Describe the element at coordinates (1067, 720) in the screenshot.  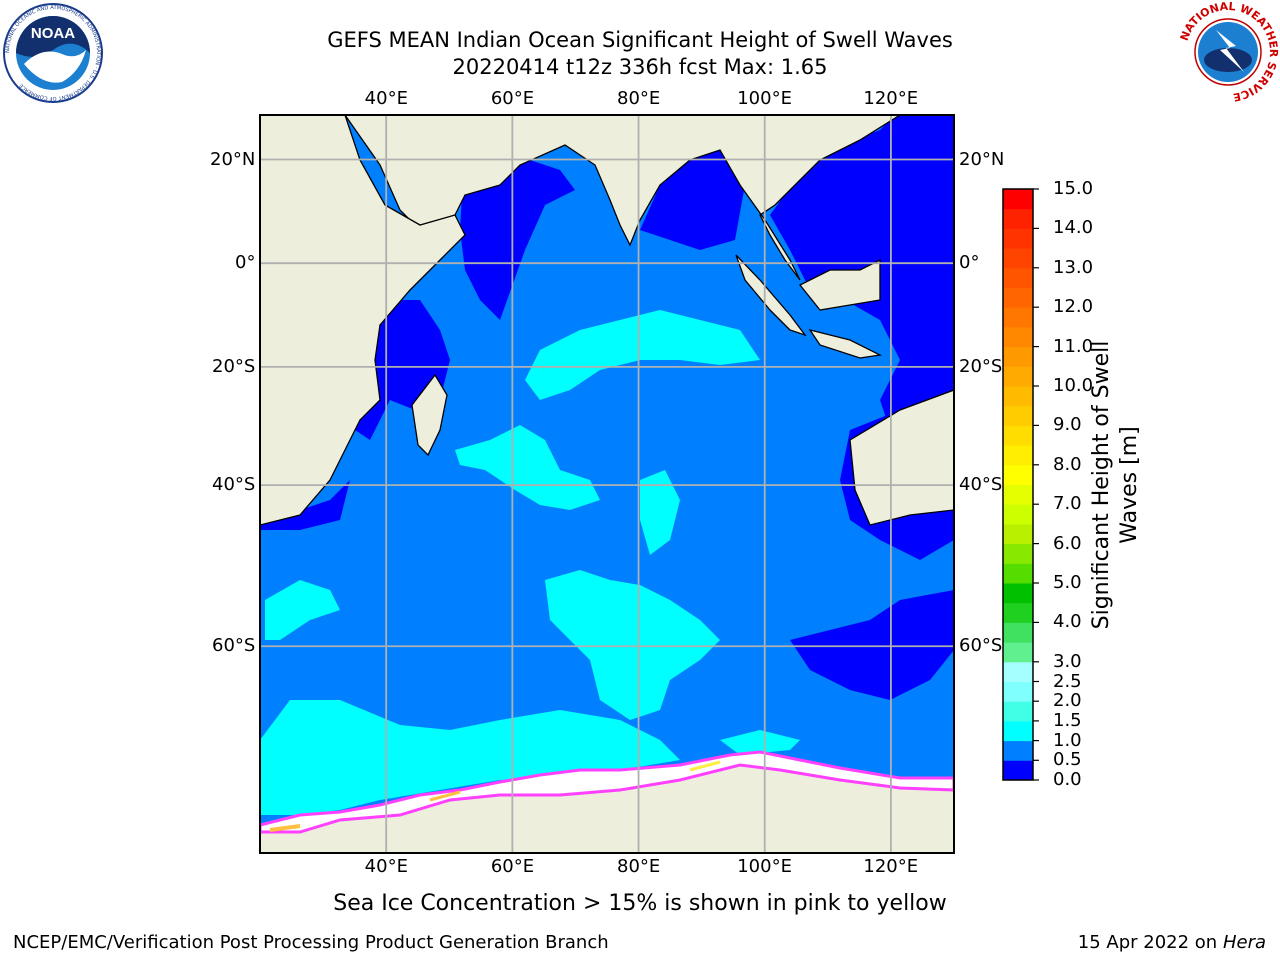
I see `colorbar-label: 1.5` at that location.